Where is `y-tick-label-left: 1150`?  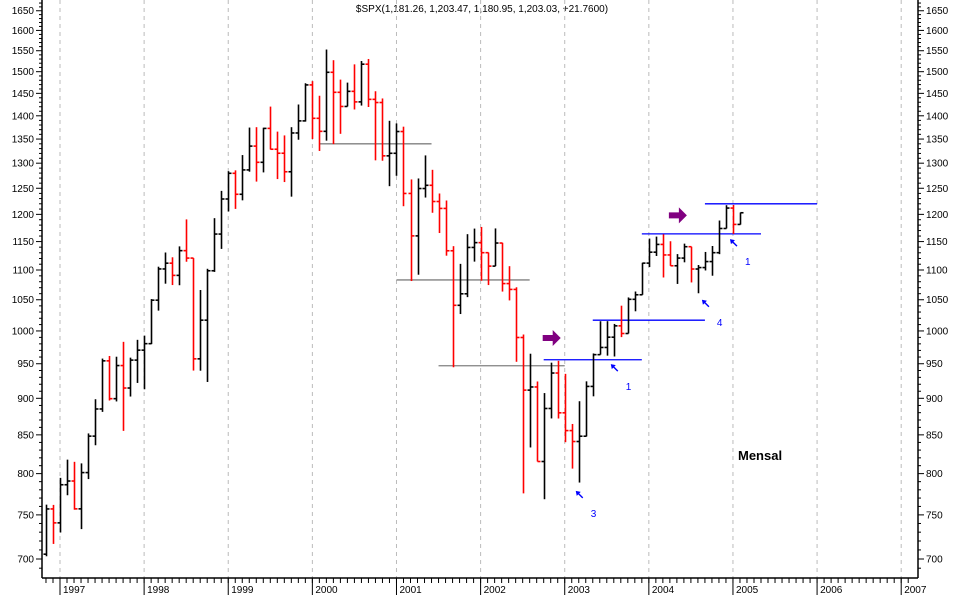 y-tick-label-left: 1150 is located at coordinates (23, 242).